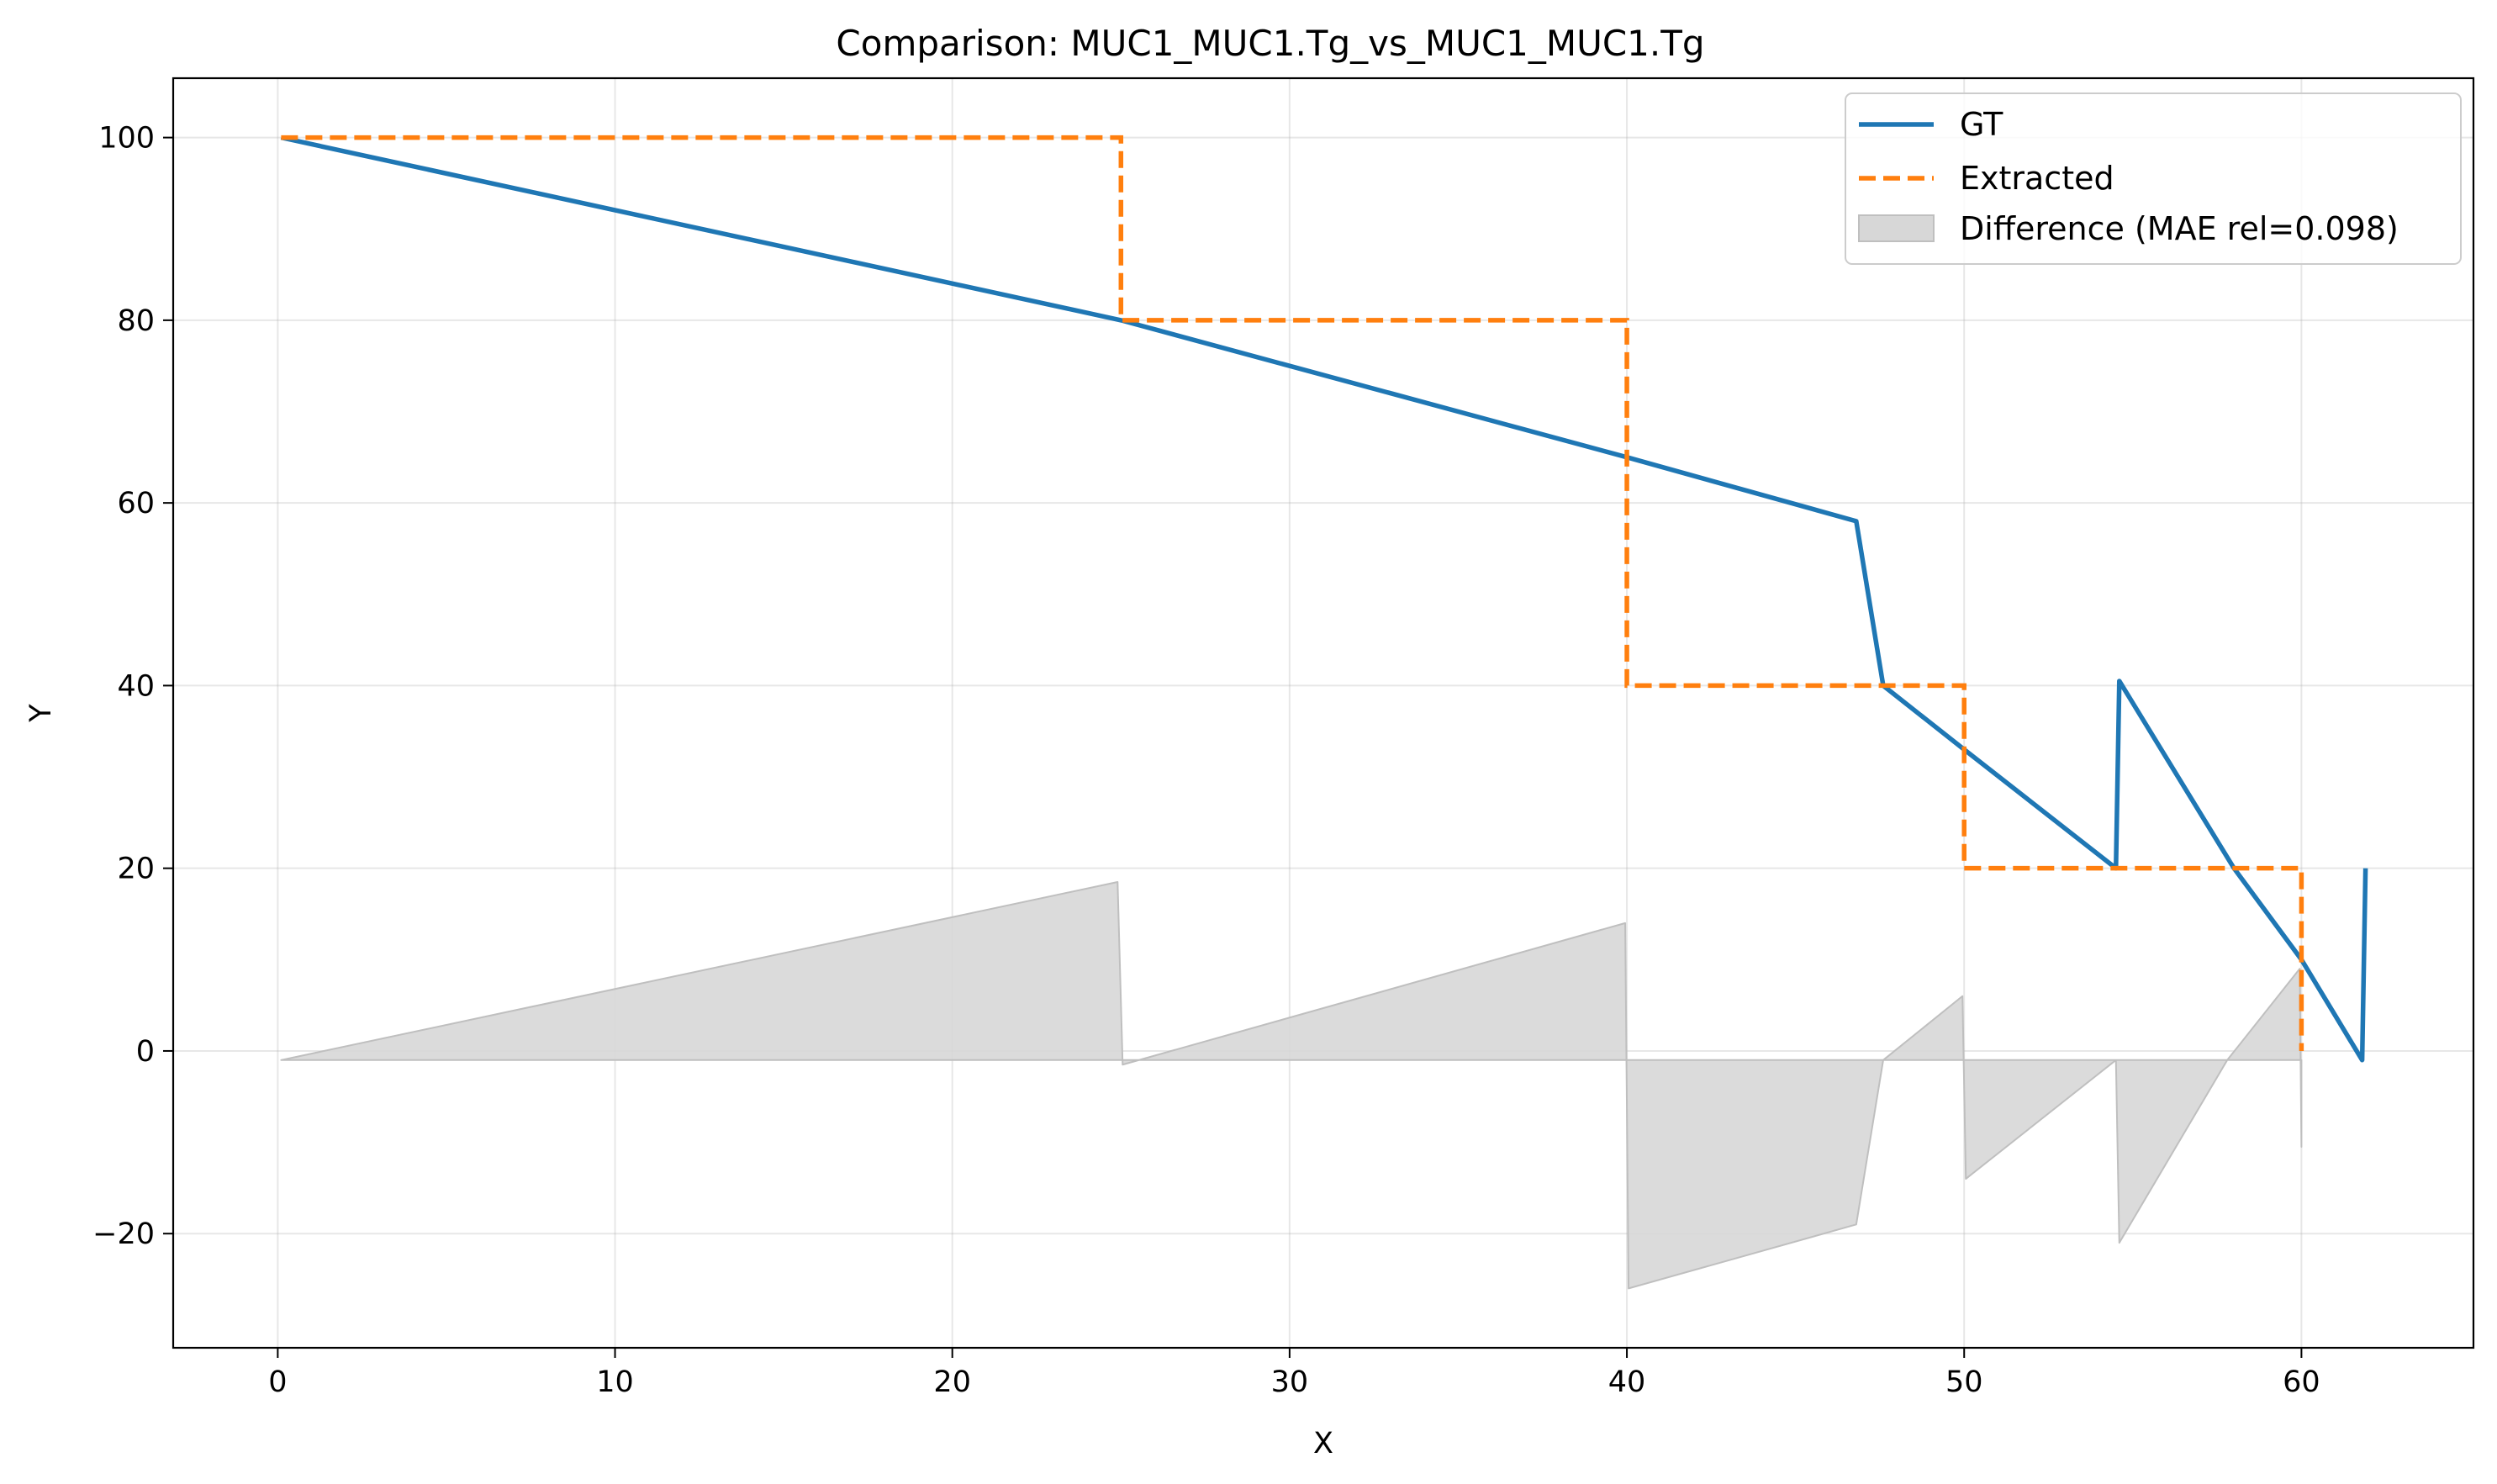 The image size is (2497, 1484). I want to click on y-axis: −20 0 20 40 60 80 100, so click(132, 686).